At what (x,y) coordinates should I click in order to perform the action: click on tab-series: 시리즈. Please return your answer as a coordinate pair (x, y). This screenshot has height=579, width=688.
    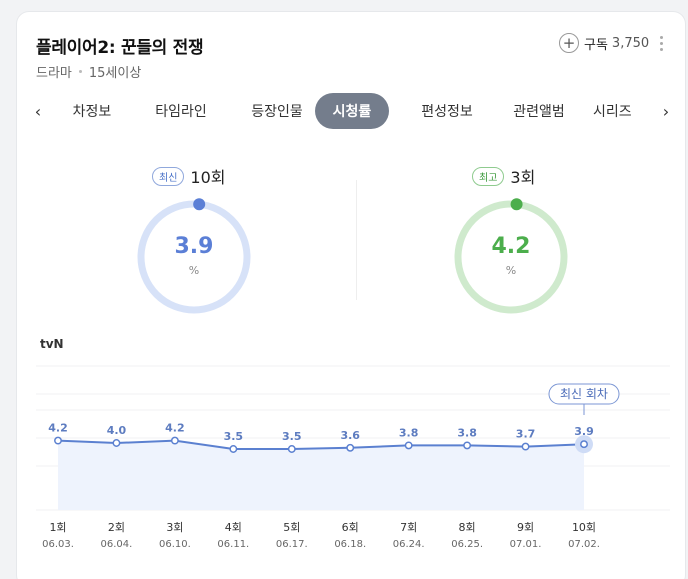
    Looking at the image, I should click on (612, 112).